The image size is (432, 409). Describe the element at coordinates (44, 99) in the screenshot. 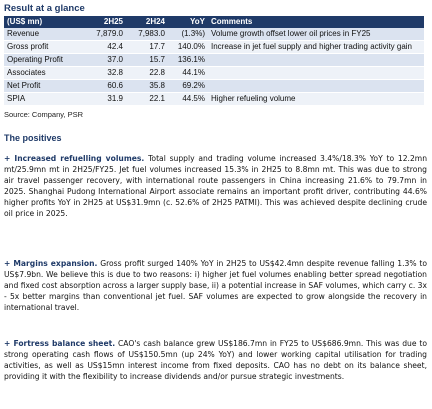

I see `metric-cell: SPIA` at that location.